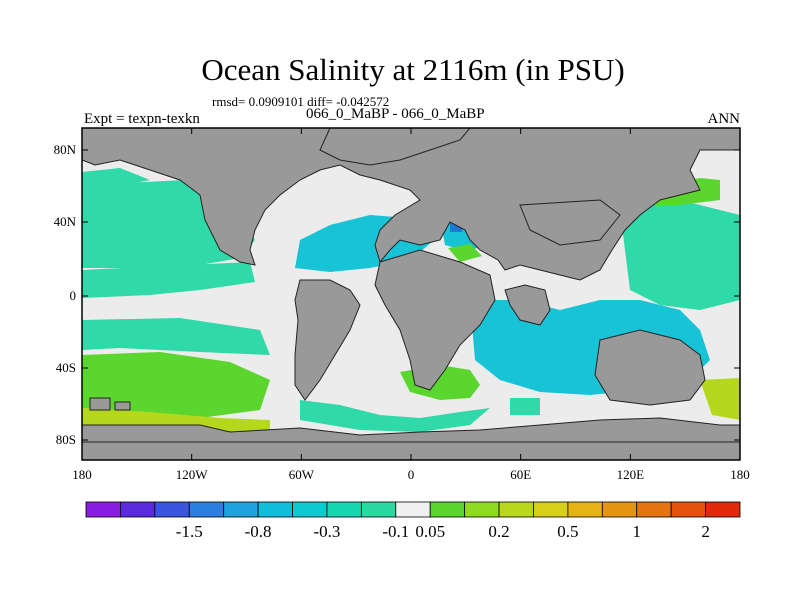  I want to click on west-pacific-anomaly, so click(680, 255).